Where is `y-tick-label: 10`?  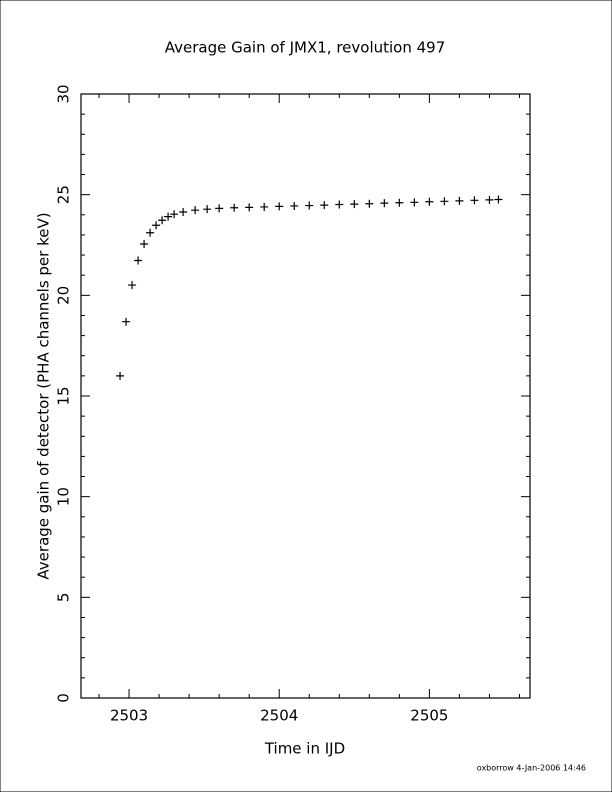 y-tick-label: 10 is located at coordinates (64, 496).